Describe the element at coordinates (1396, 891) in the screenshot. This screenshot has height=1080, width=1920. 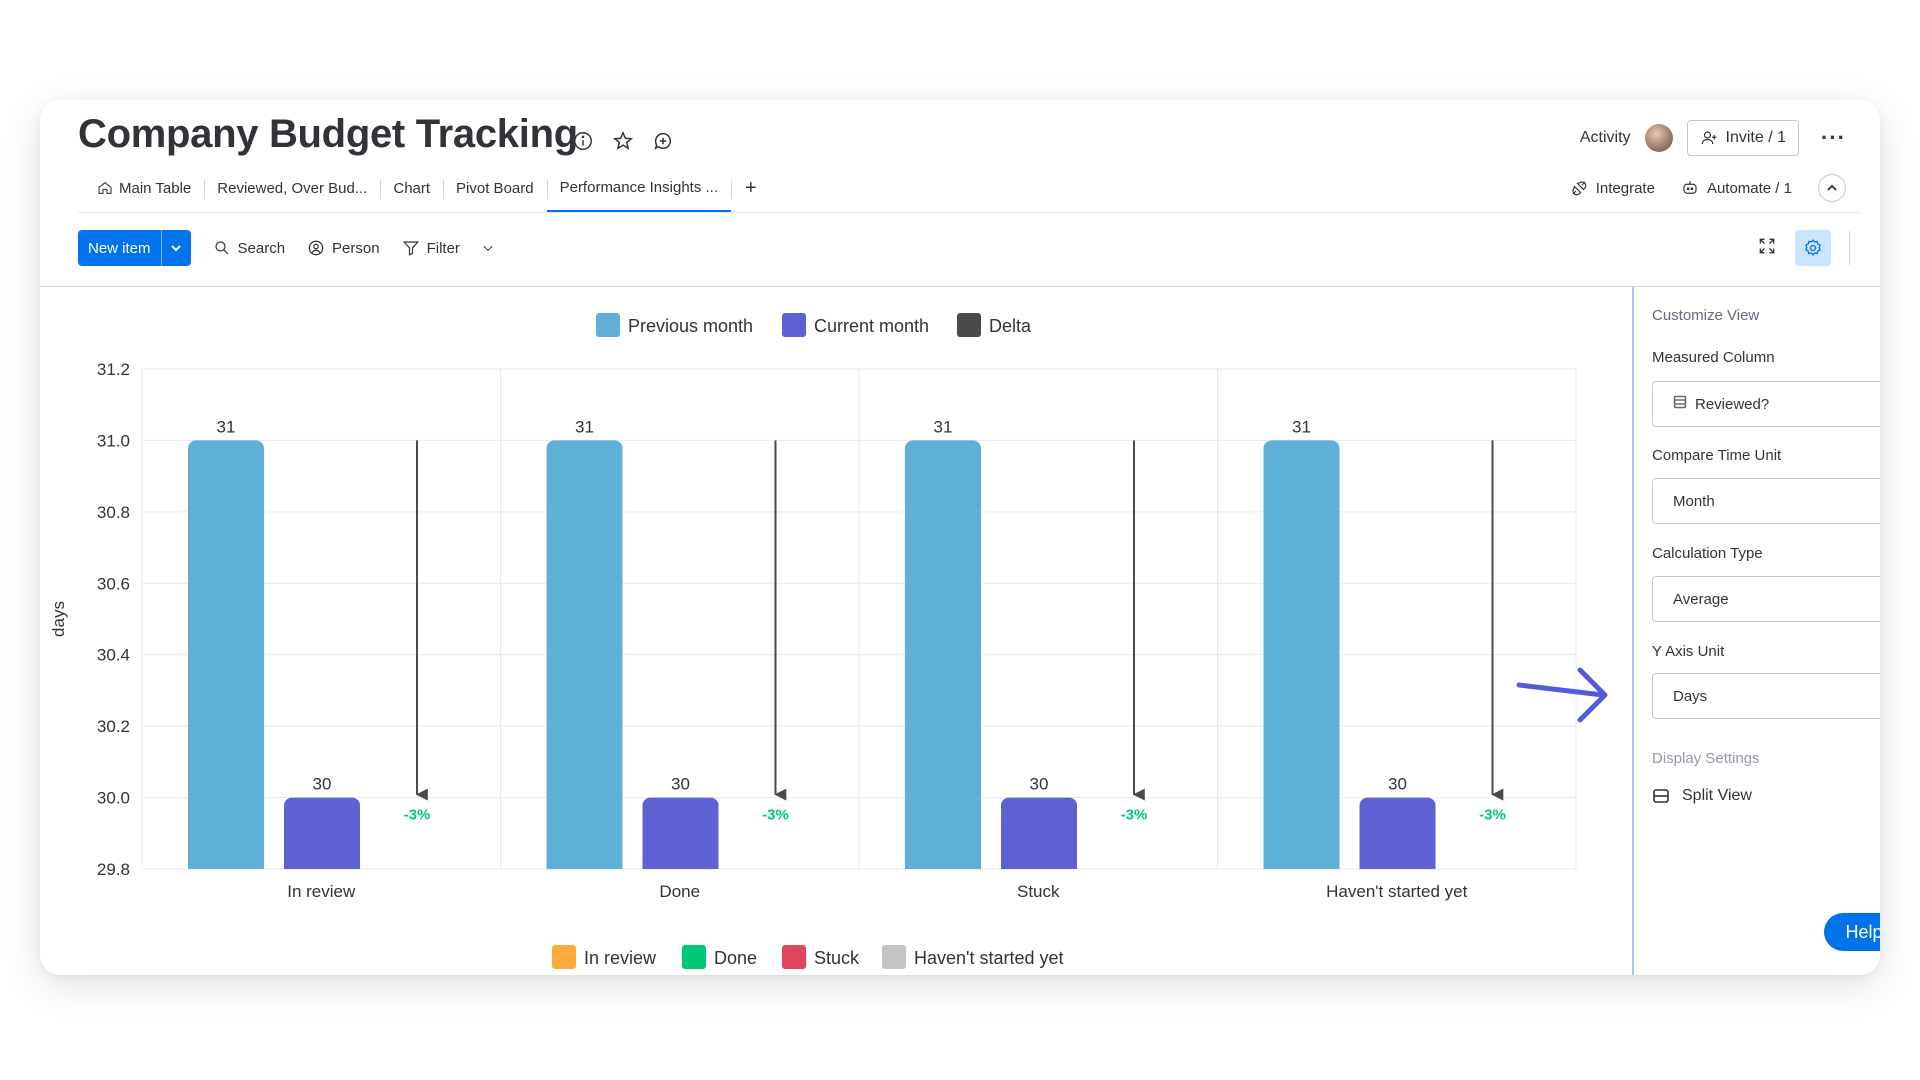
I see `x-tick-label: Haven't started yet` at that location.